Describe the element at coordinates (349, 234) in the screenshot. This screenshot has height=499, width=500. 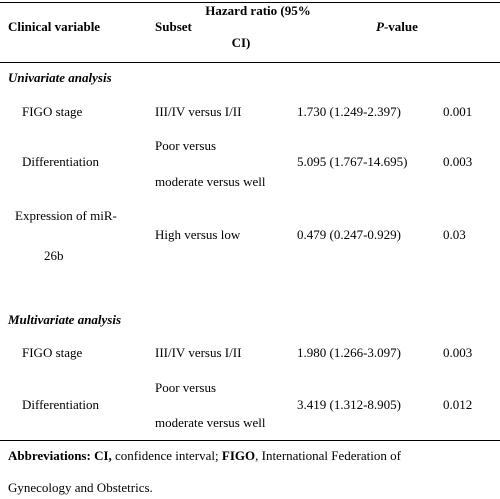
I see `hazard-ratio-cell: 0.479 (0.247-0.929)` at that location.